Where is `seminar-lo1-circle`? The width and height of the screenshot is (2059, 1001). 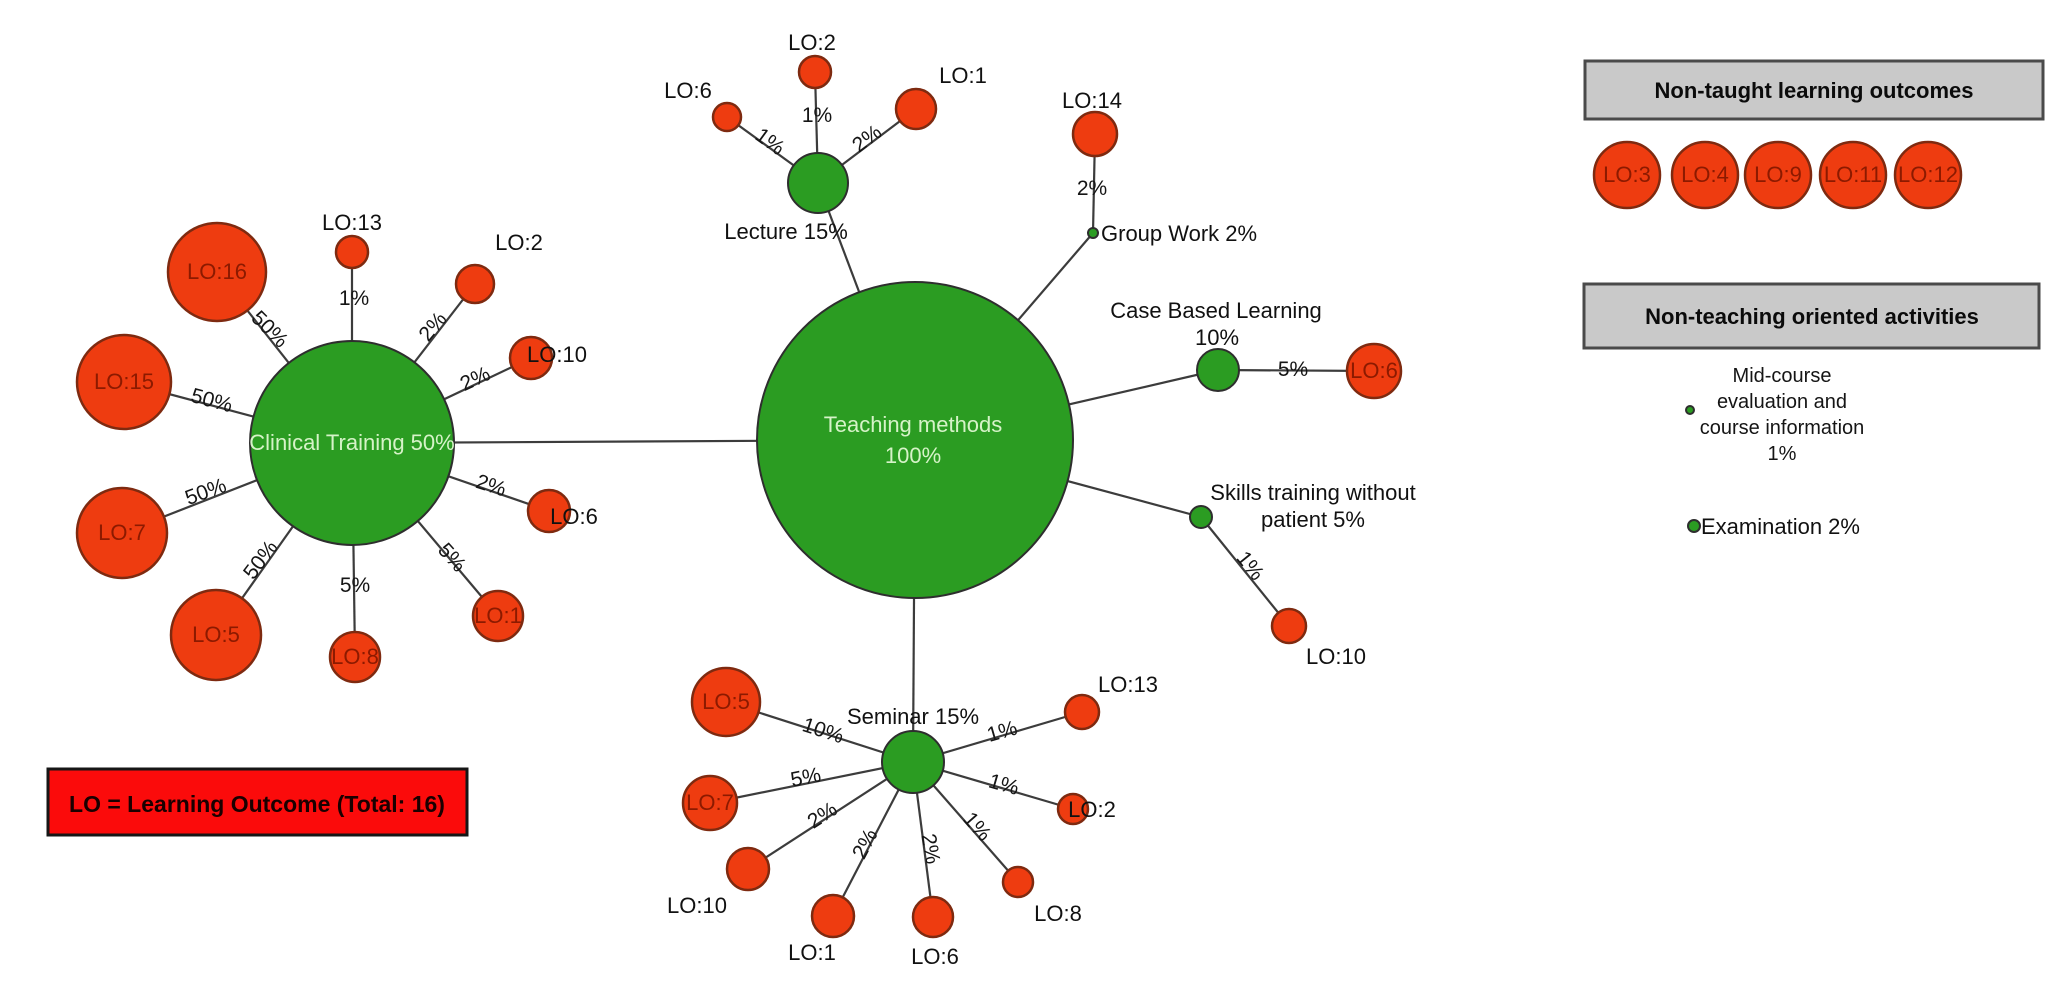
seminar-lo1-circle is located at coordinates (833, 916).